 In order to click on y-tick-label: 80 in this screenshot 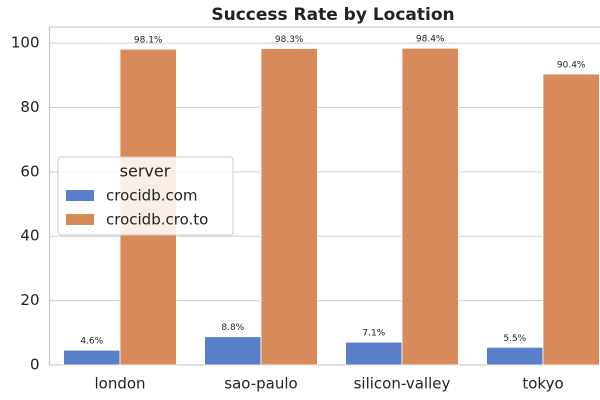, I will do `click(29, 107)`.